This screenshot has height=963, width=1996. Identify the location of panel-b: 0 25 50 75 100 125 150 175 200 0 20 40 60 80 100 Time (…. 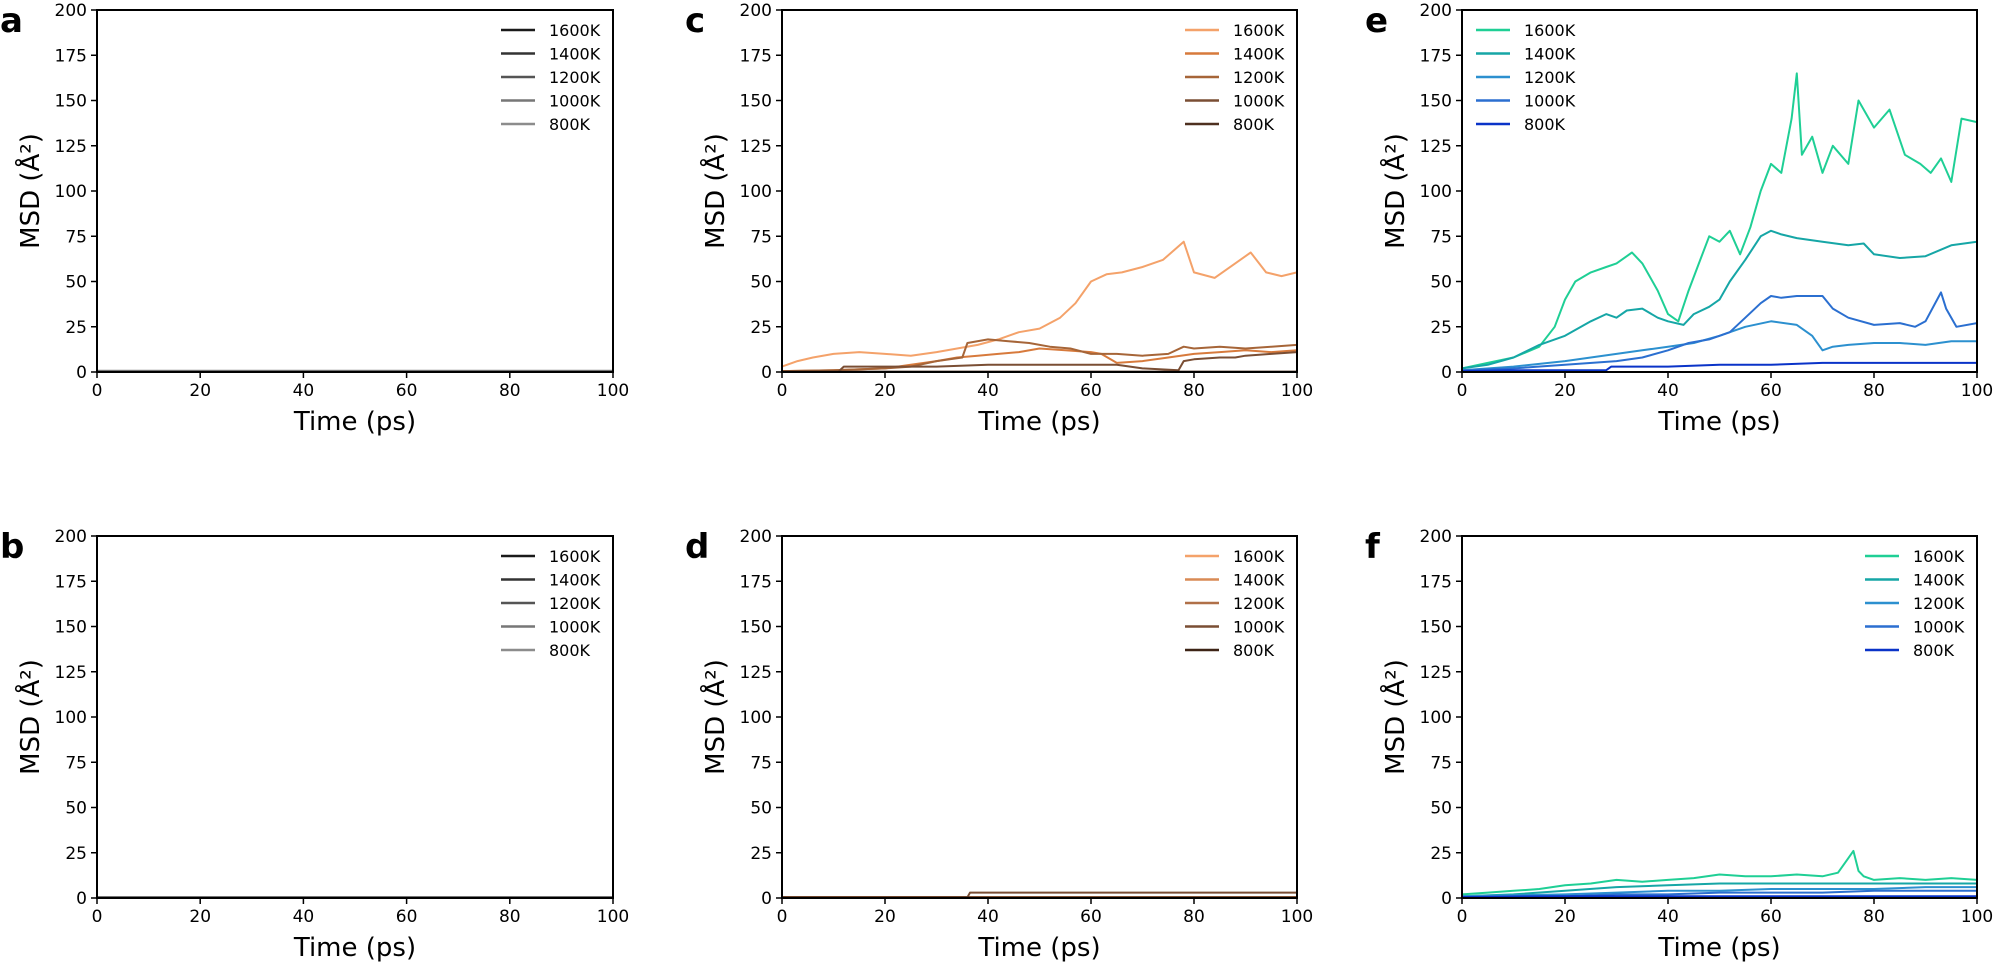
(314, 745).